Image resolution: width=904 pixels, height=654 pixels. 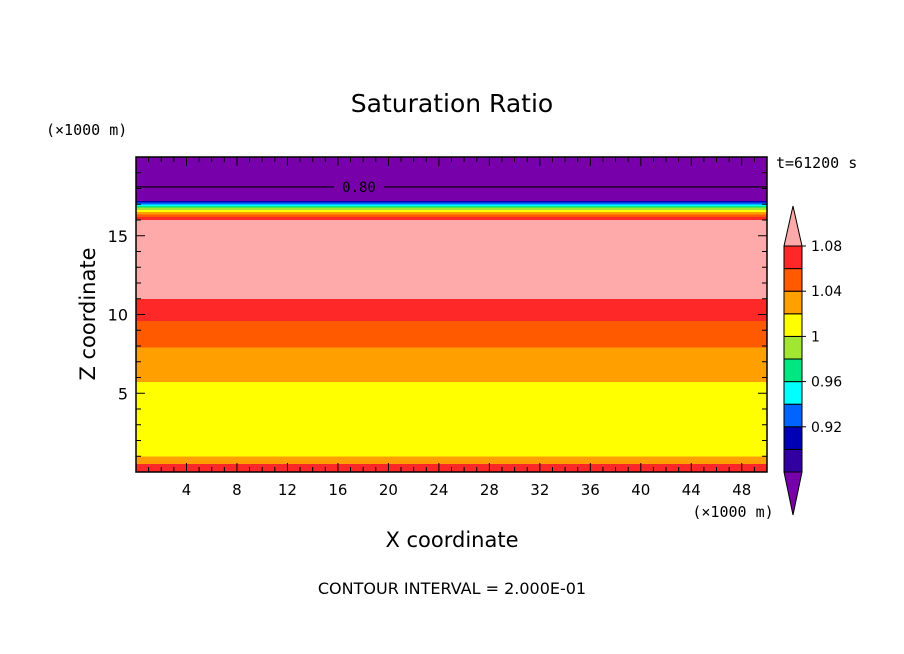 What do you see at coordinates (590, 490) in the screenshot?
I see `x-tick-label: 36` at bounding box center [590, 490].